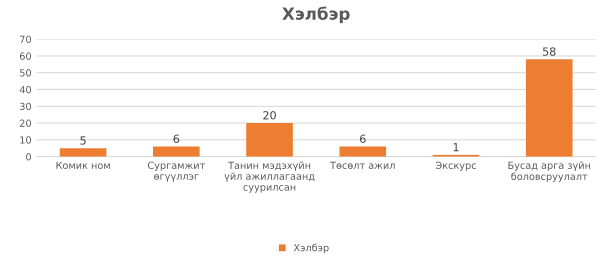 The height and width of the screenshot is (261, 608). I want to click on y-tick-label: 30, so click(25, 106).